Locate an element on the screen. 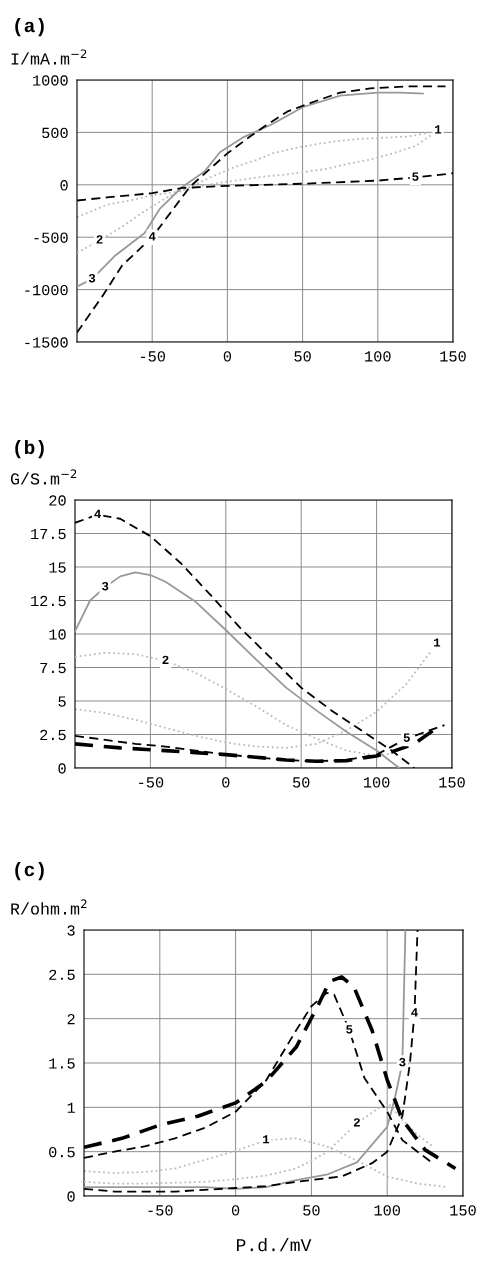 The image size is (486, 1272). y-tick-label: 1000 is located at coordinates (50, 80).